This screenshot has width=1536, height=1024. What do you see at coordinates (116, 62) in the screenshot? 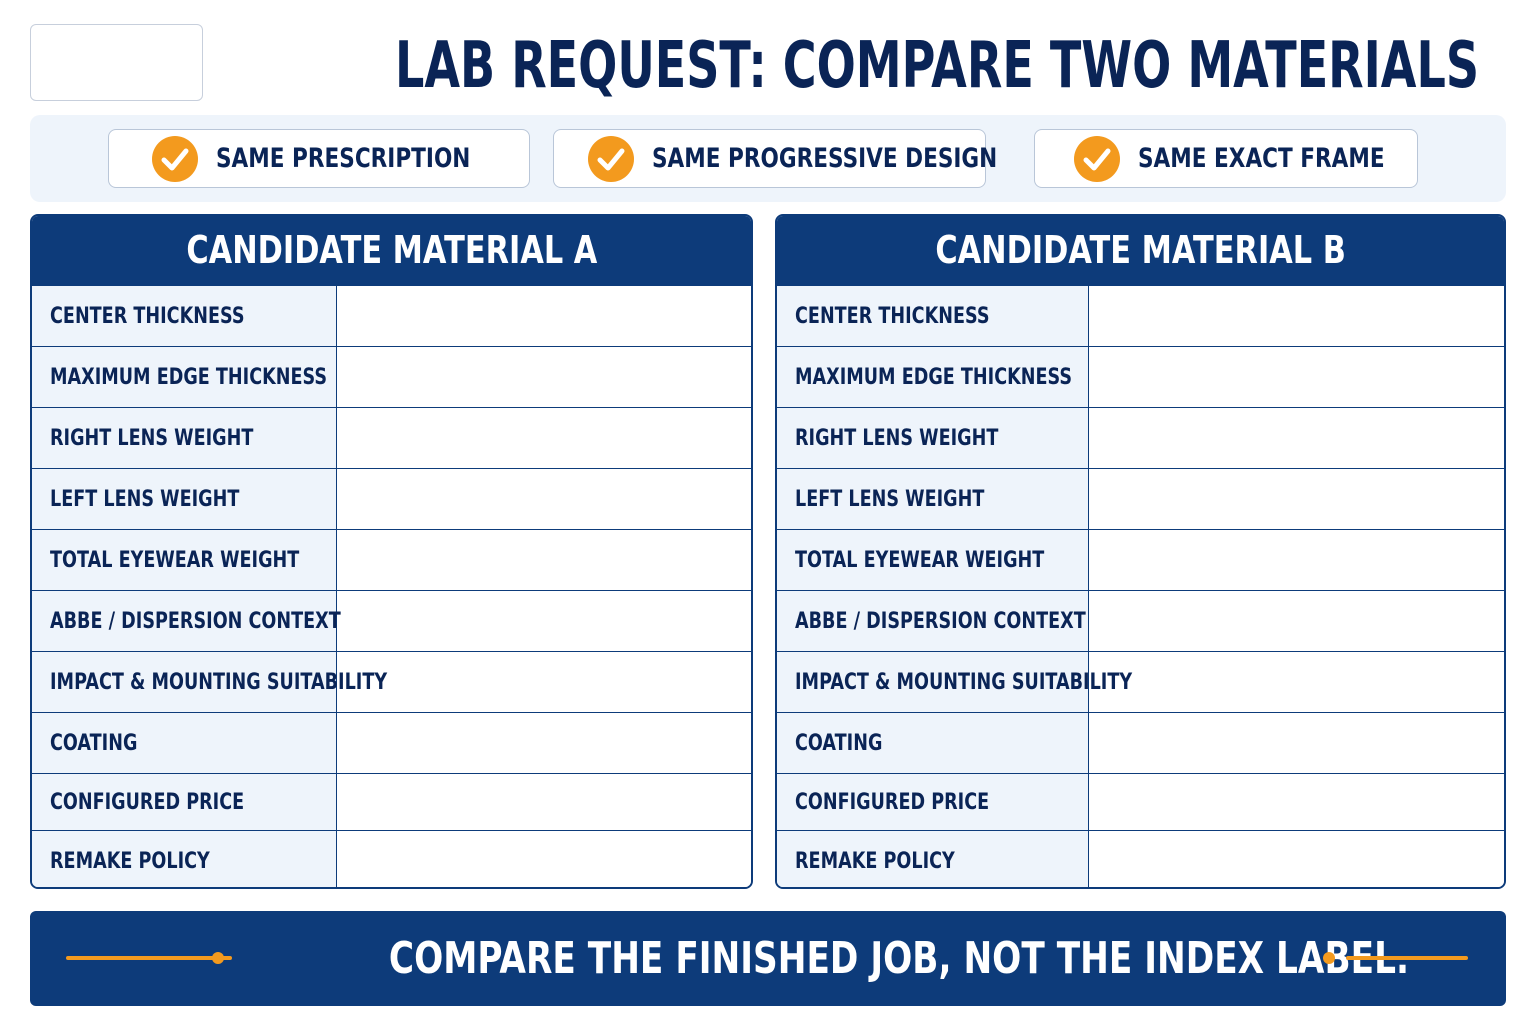
I see `logo-placeholder` at bounding box center [116, 62].